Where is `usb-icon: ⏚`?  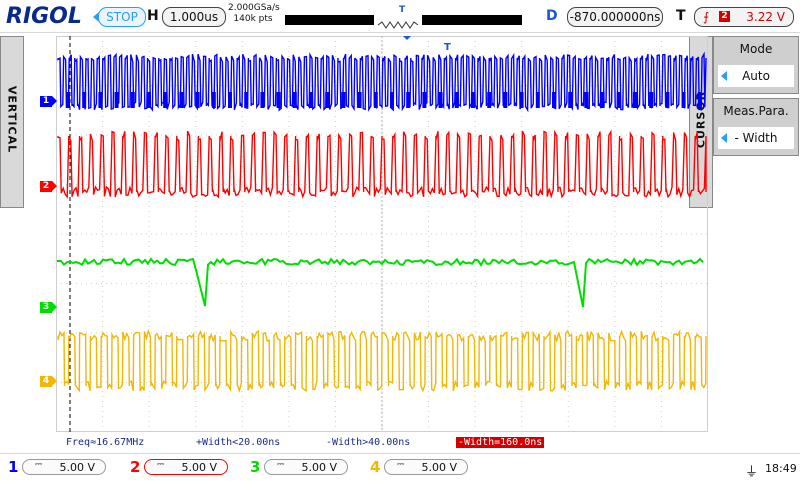
usb-icon: ⏚ is located at coordinates (751, 470).